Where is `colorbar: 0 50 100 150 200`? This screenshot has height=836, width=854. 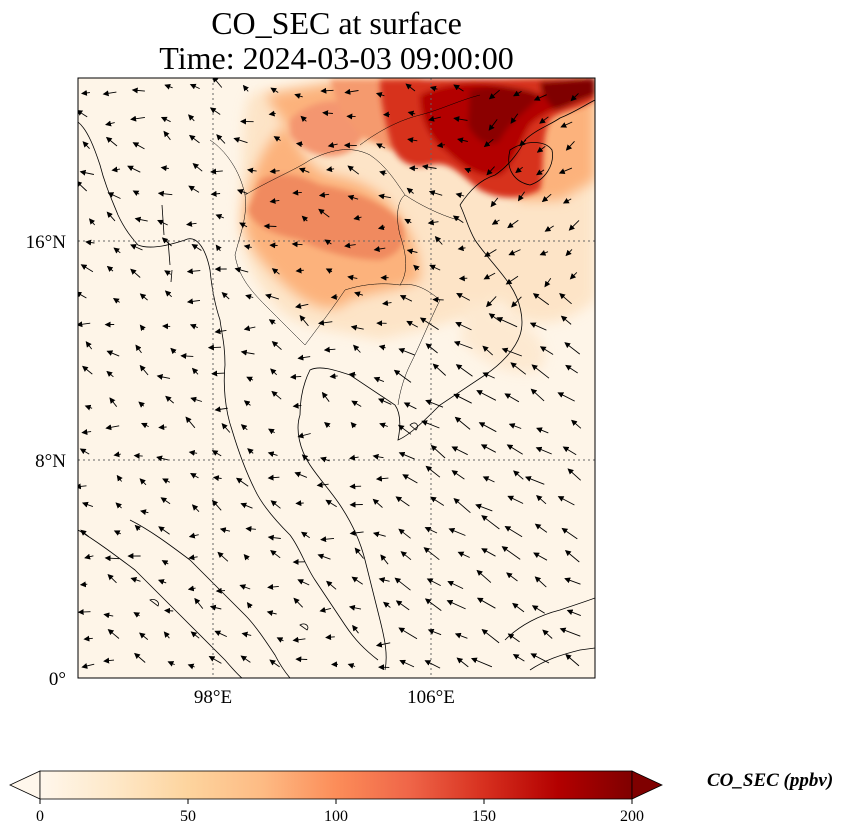
colorbar: 0 50 100 150 200 is located at coordinates (336, 797).